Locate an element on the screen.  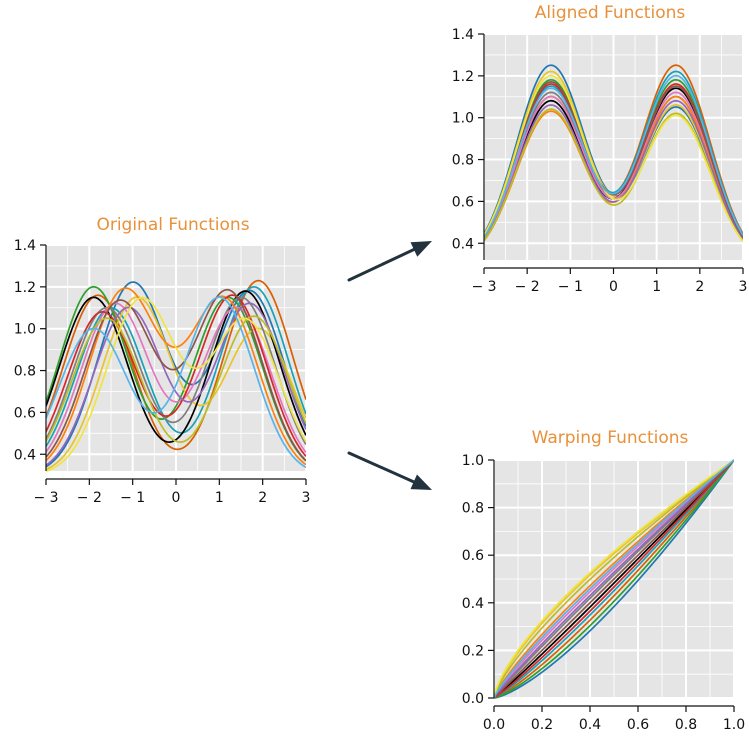
x-tick-label: 0.6 is located at coordinates (638, 725).